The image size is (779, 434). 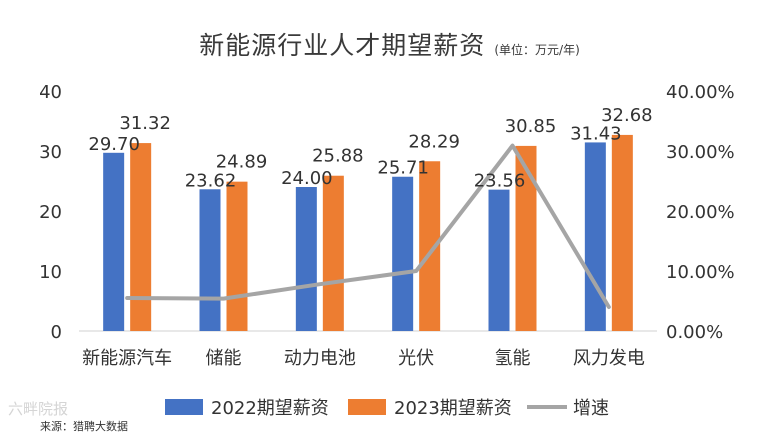 What do you see at coordinates (307, 178) in the screenshot?
I see `data-label-2022: 24.00` at bounding box center [307, 178].